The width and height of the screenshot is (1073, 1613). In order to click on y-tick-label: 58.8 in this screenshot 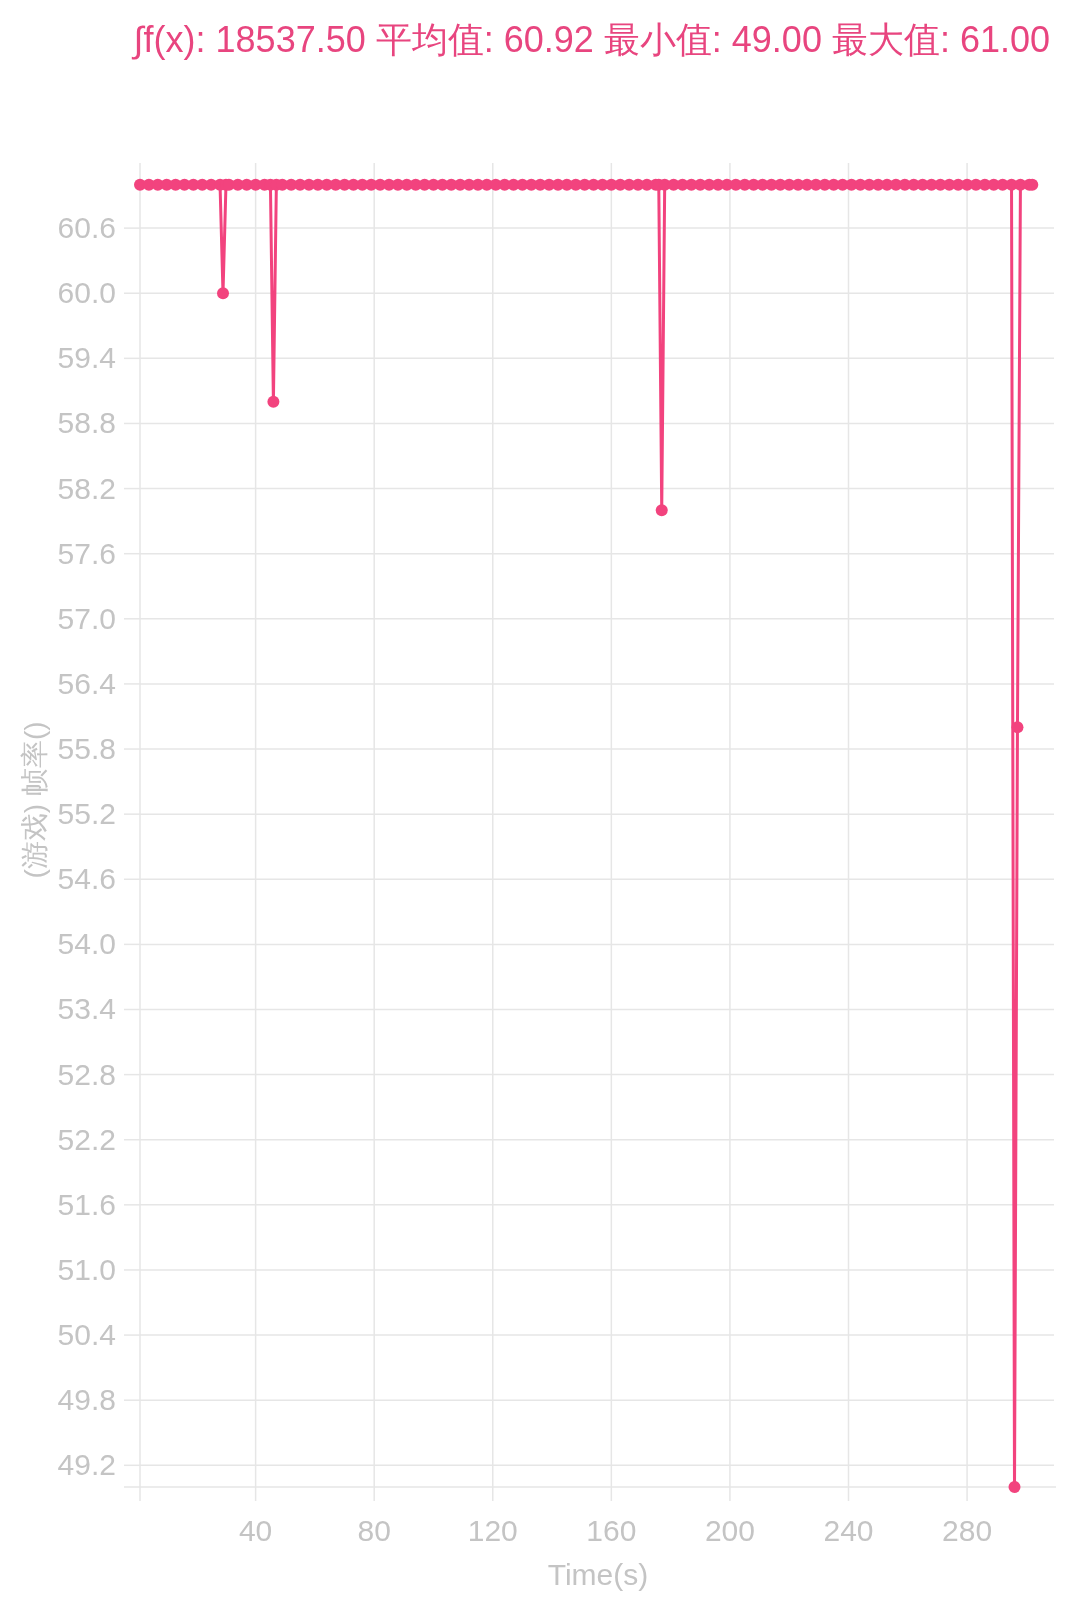, I will do `click(86, 423)`.